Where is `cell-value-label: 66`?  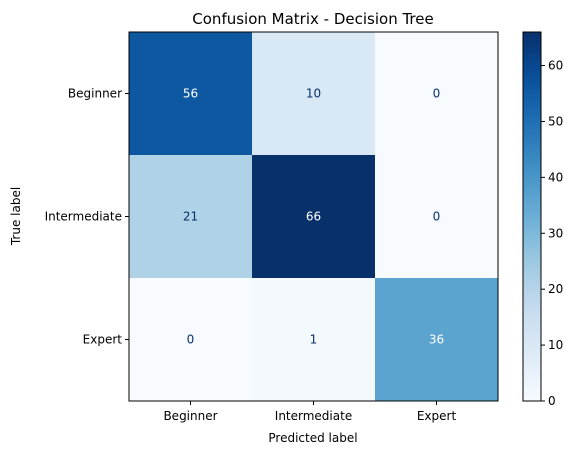
cell-value-label: 66 is located at coordinates (313, 217).